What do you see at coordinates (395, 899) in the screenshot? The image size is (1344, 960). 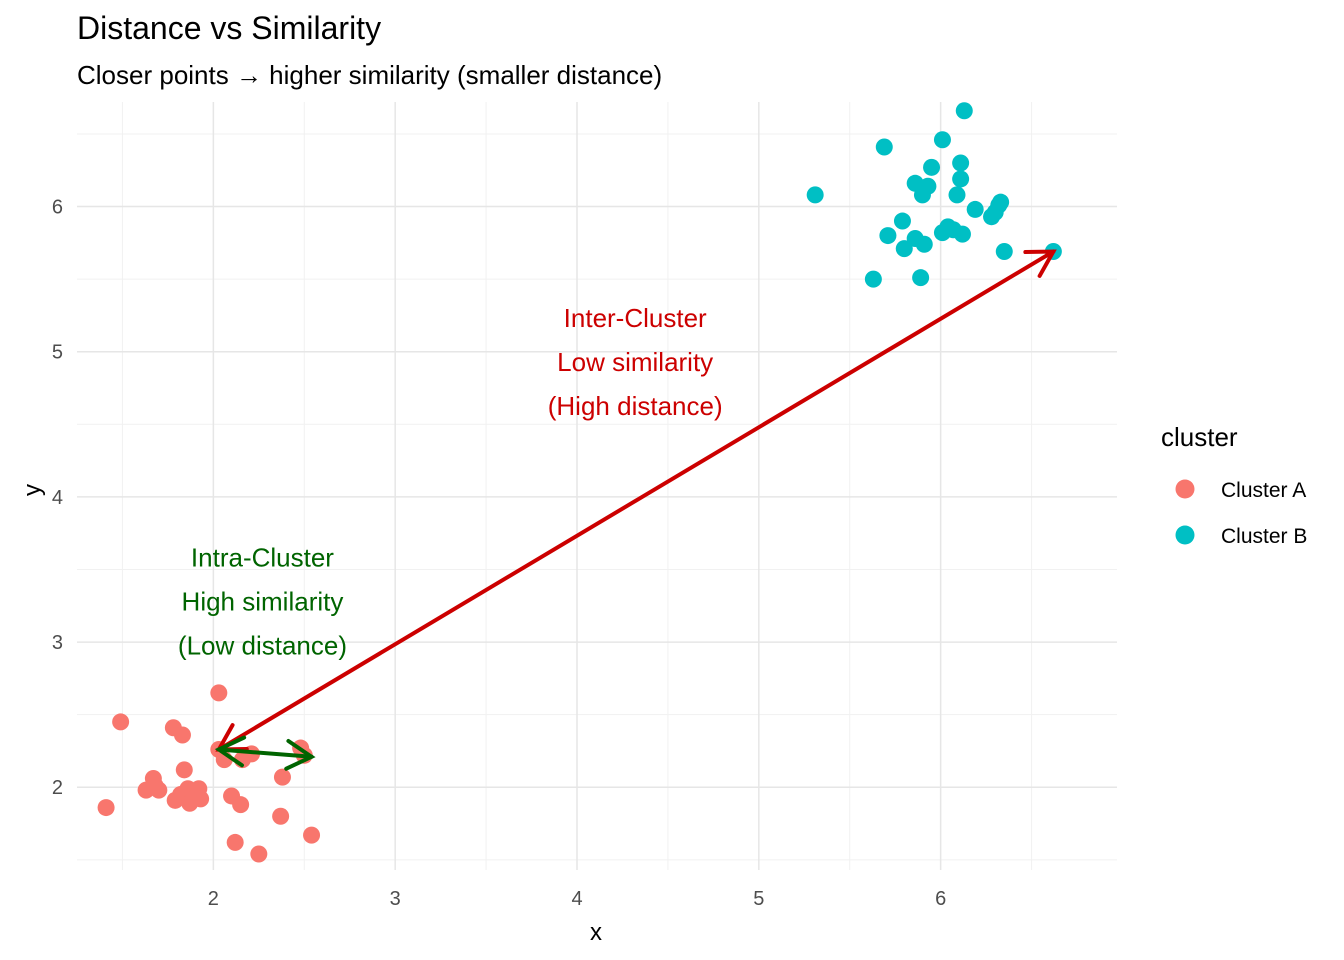 I see `x-tick-label: 3` at bounding box center [395, 899].